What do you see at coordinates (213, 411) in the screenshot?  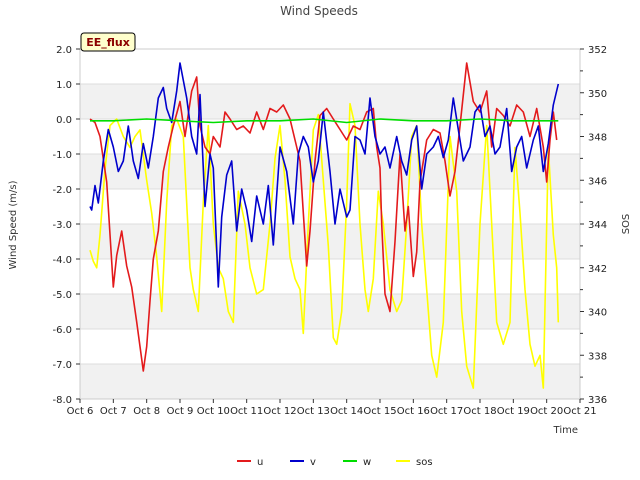 I see `x-tick-label: Oct 10` at bounding box center [213, 411].